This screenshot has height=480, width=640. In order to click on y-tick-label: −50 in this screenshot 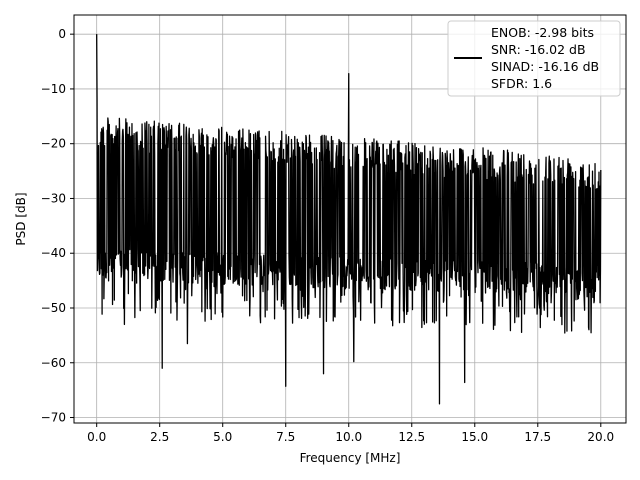, I will do `click(53, 308)`.